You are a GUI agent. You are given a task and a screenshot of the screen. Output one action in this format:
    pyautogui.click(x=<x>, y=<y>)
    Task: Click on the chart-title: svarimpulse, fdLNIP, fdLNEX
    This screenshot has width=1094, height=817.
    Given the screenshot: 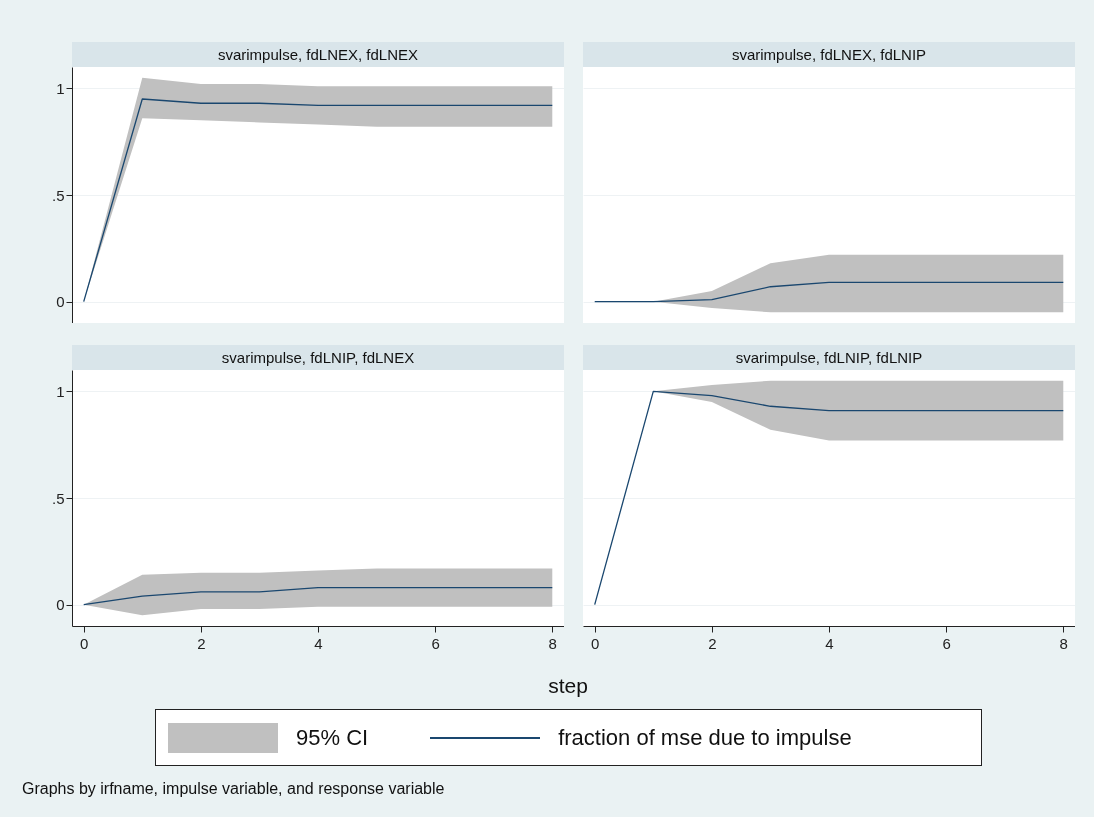 What is the action you would take?
    pyautogui.click(x=318, y=357)
    